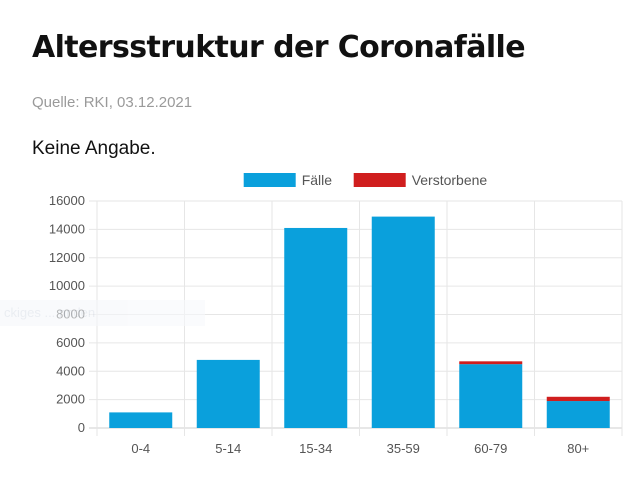 The image size is (640, 490). Describe the element at coordinates (490, 448) in the screenshot. I see `x-tick-label: 60-79` at that location.